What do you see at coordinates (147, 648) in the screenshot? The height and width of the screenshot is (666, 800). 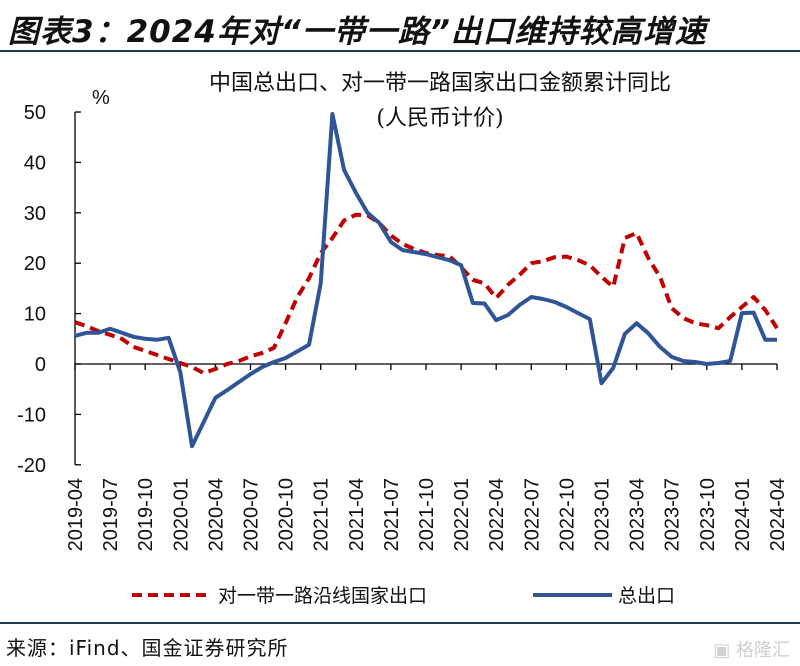 I see `source-note: 来源：iFind、国金证券研究所` at bounding box center [147, 648].